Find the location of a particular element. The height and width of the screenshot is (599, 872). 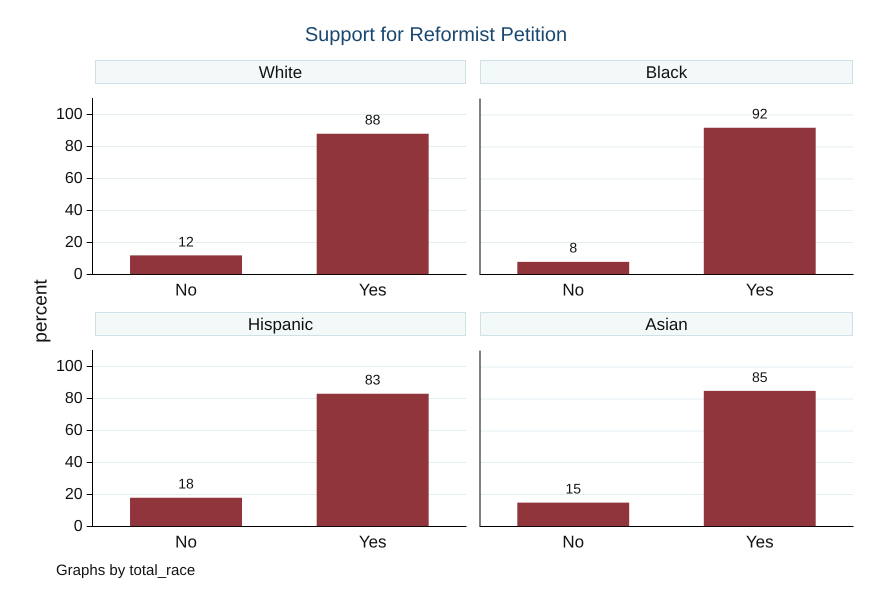

data-label: 83 is located at coordinates (372, 380).